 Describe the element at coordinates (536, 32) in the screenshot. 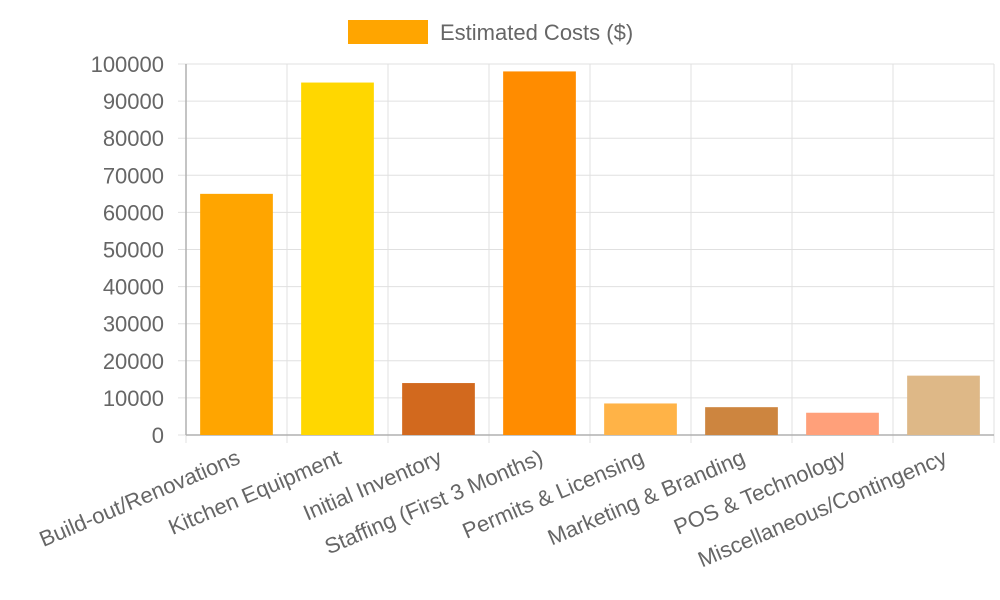

I see `legend-label: Estimated Costs ($)` at that location.